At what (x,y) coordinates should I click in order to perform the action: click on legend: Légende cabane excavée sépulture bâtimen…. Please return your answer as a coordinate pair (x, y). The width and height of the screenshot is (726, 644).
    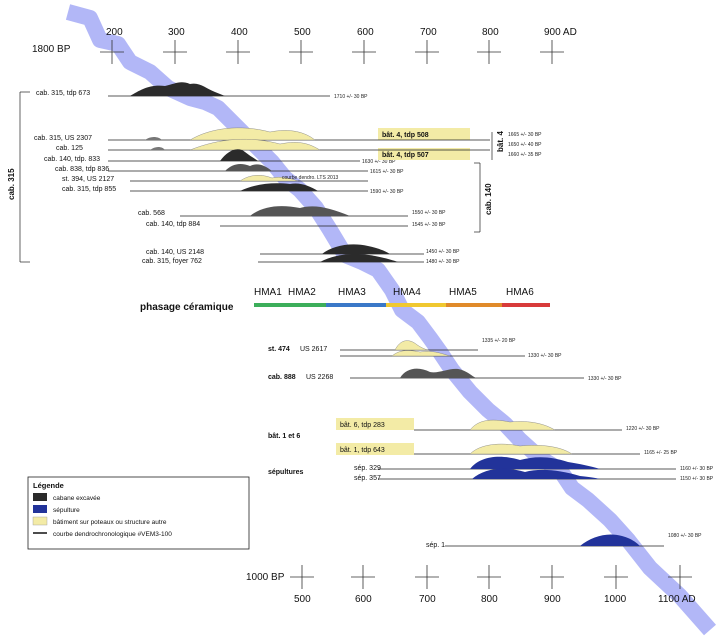
    Looking at the image, I should click on (138, 513).